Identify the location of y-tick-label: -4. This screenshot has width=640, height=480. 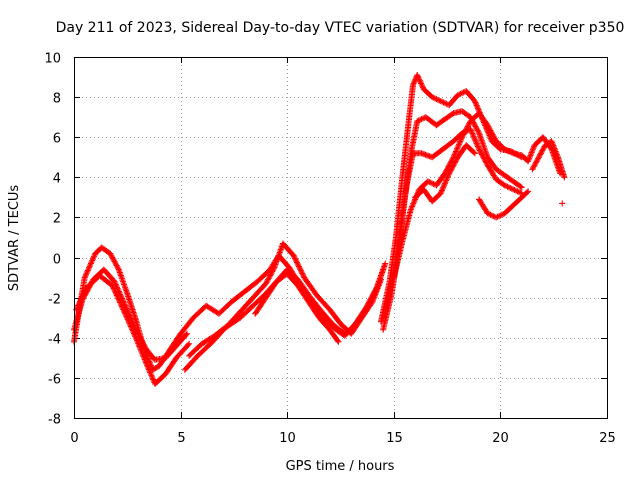
(54, 340).